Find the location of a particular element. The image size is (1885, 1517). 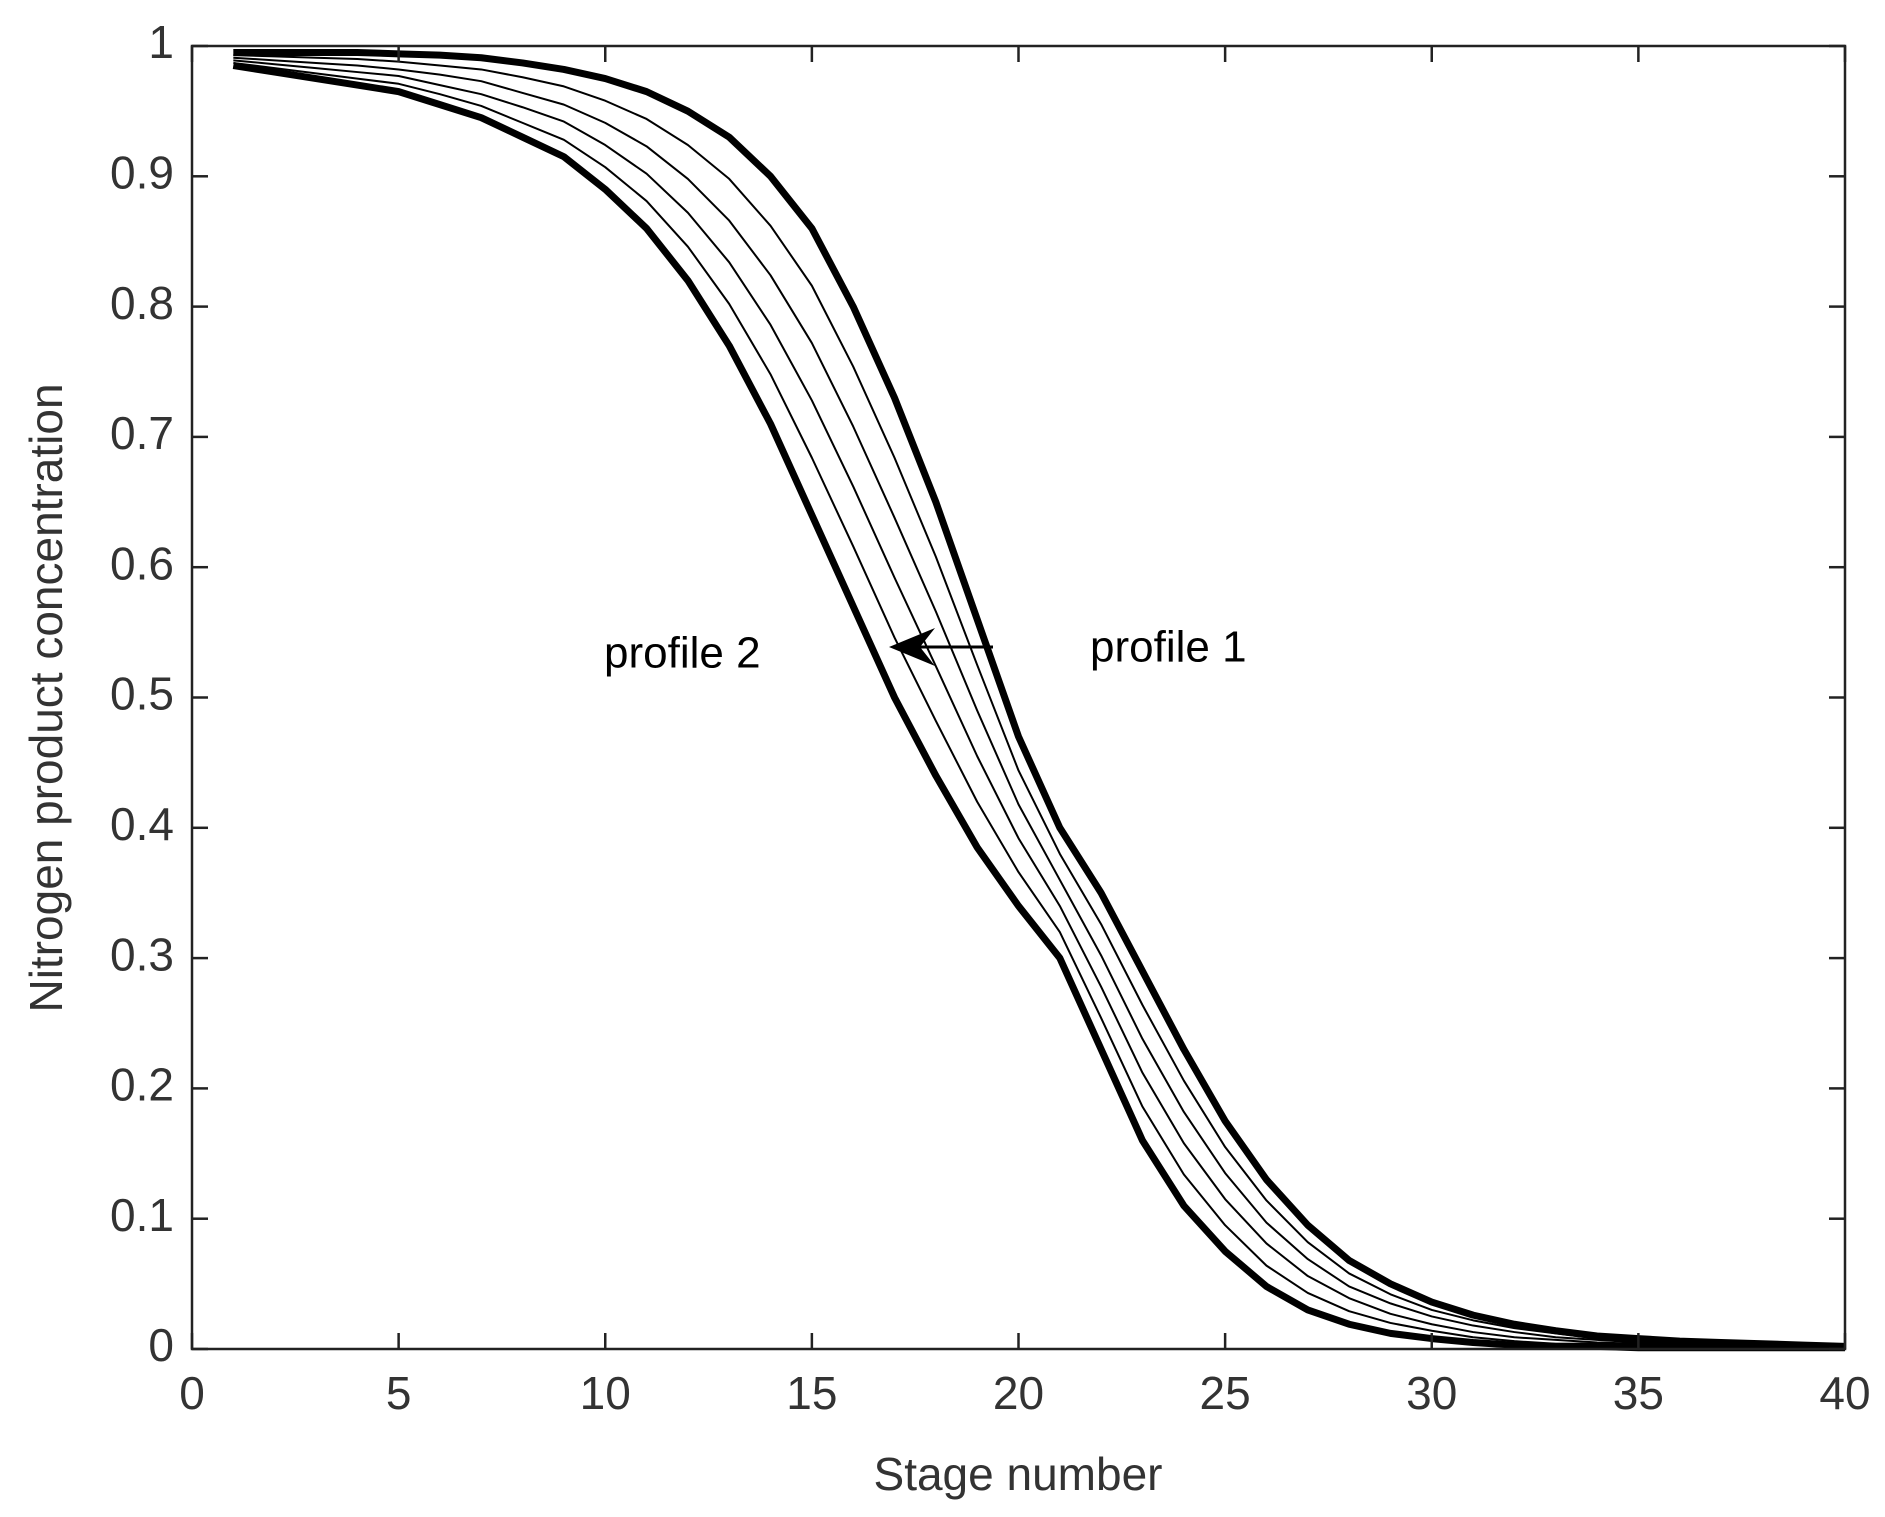

x-tick-label: 30 is located at coordinates (1431, 1393).